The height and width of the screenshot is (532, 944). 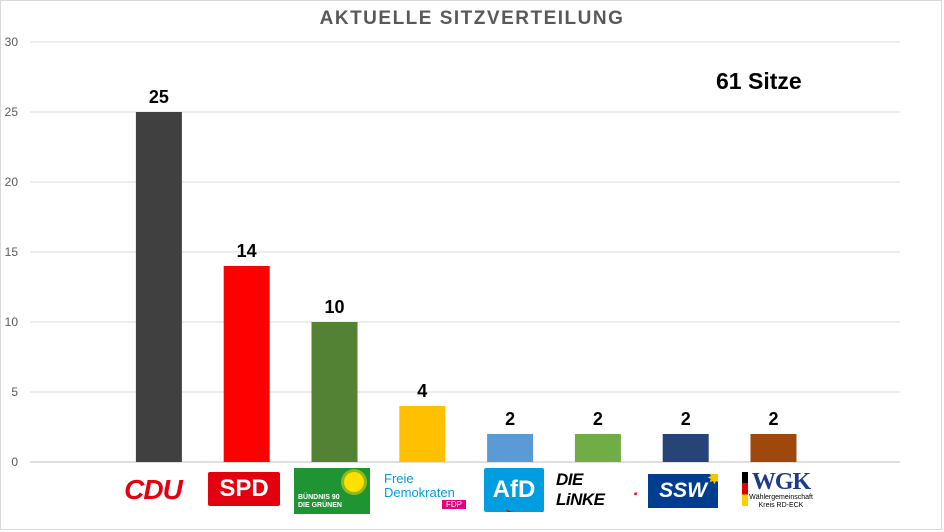 I want to click on linke-logo-text: DIE LiNKE, so click(x=580, y=489).